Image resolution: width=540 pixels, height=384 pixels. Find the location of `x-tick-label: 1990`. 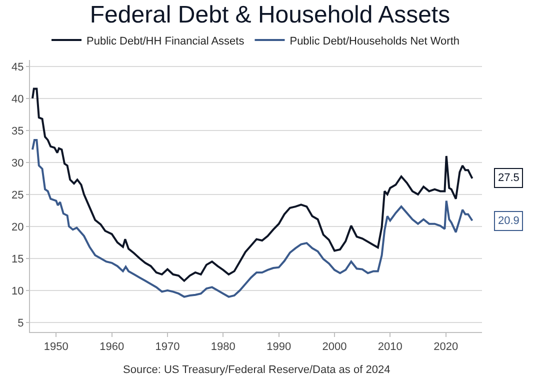

x-tick-label: 1990 is located at coordinates (279, 347).